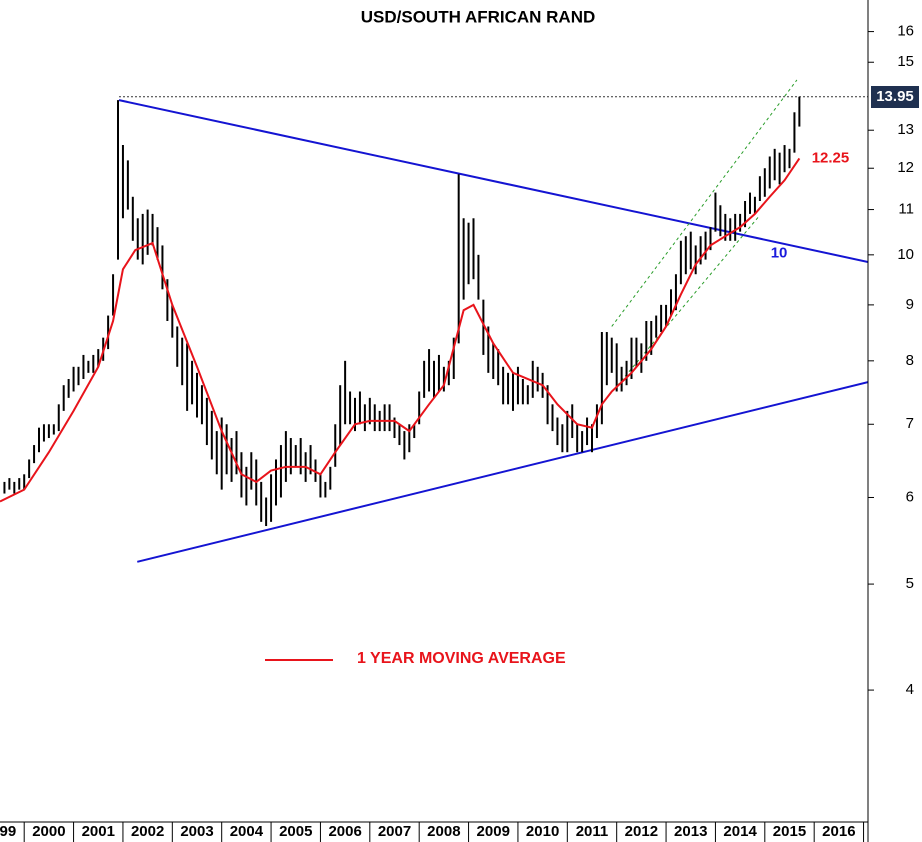 This screenshot has height=842, width=922. Describe the element at coordinates (905, 254) in the screenshot. I see `y-tick-label: 10` at that location.